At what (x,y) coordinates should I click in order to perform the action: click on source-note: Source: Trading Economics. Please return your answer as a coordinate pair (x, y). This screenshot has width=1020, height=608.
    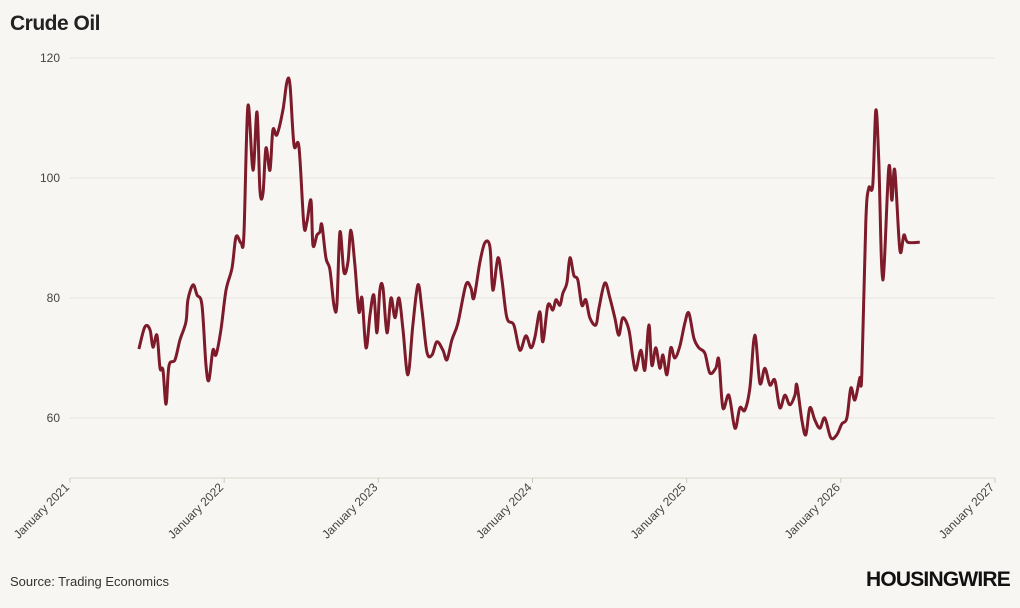
    Looking at the image, I should click on (89, 581).